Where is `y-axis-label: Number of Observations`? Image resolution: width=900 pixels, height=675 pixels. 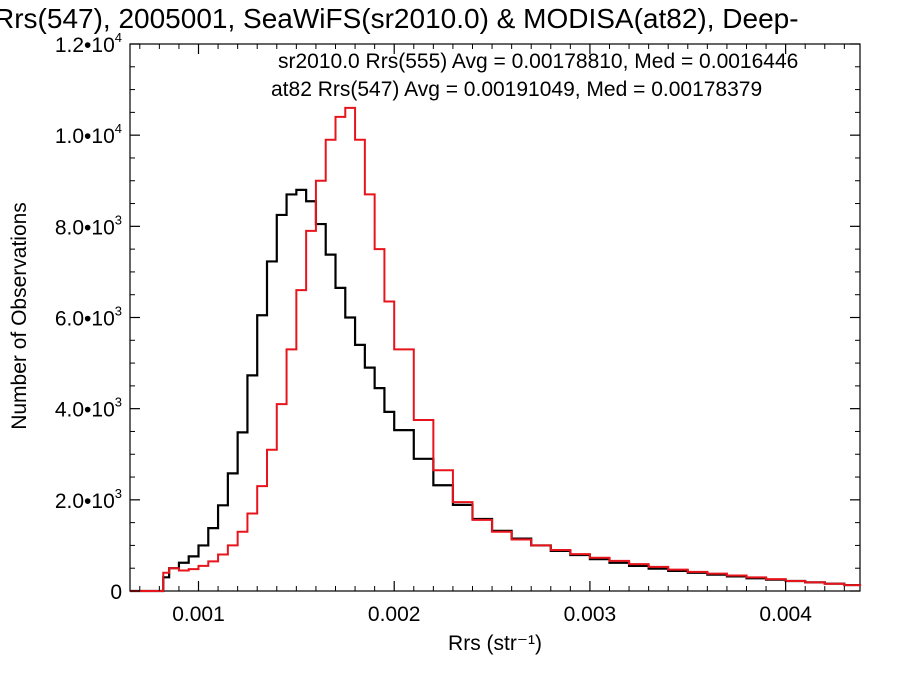 y-axis-label: Number of Observations is located at coordinates (19, 316).